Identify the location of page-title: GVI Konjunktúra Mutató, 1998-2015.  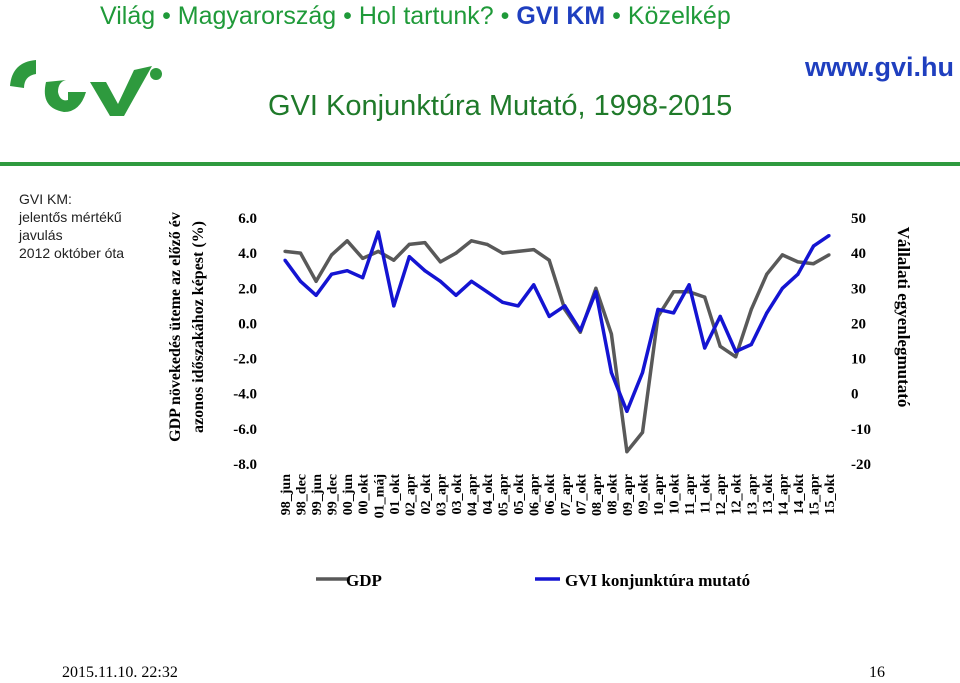
(500, 106).